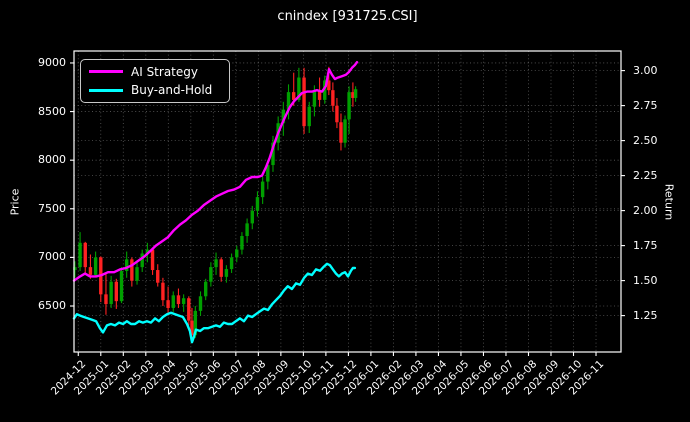 The width and height of the screenshot is (690, 422). I want to click on price-tick-label: 7000, so click(52, 257).